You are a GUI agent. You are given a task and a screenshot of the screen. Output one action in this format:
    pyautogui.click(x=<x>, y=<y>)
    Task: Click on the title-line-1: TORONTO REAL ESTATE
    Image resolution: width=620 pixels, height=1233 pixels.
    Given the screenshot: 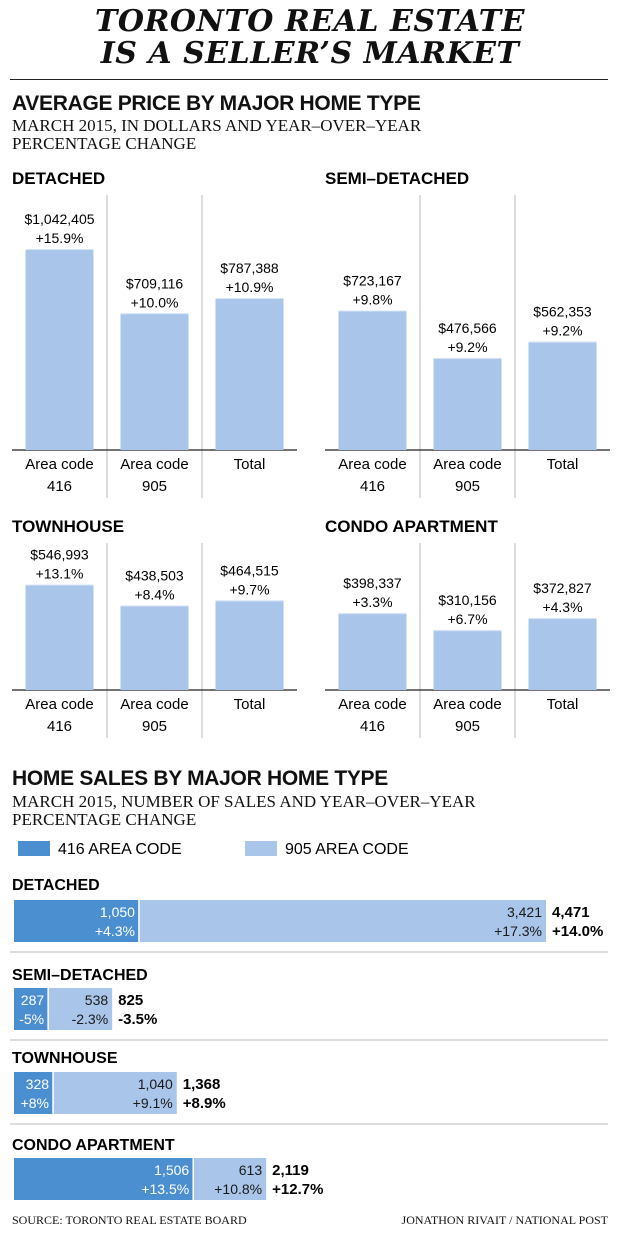 What is the action you would take?
    pyautogui.click(x=310, y=21)
    